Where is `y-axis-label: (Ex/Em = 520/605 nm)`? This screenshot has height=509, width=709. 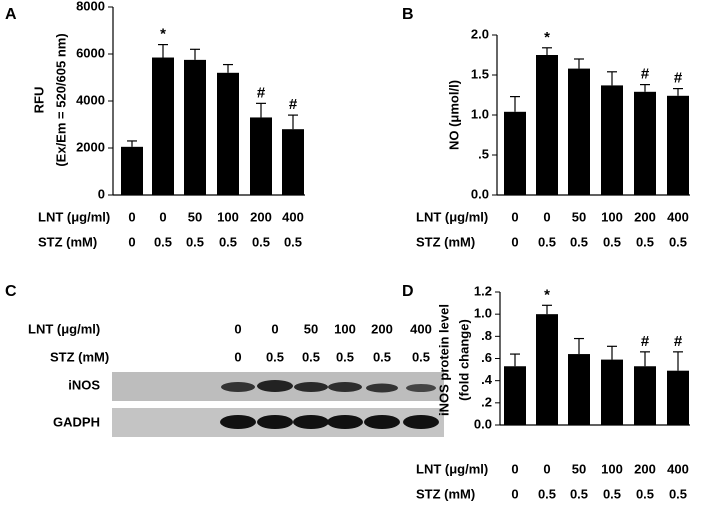 y-axis-label: (Ex/Em = 520/605 nm) is located at coordinates (60, 99).